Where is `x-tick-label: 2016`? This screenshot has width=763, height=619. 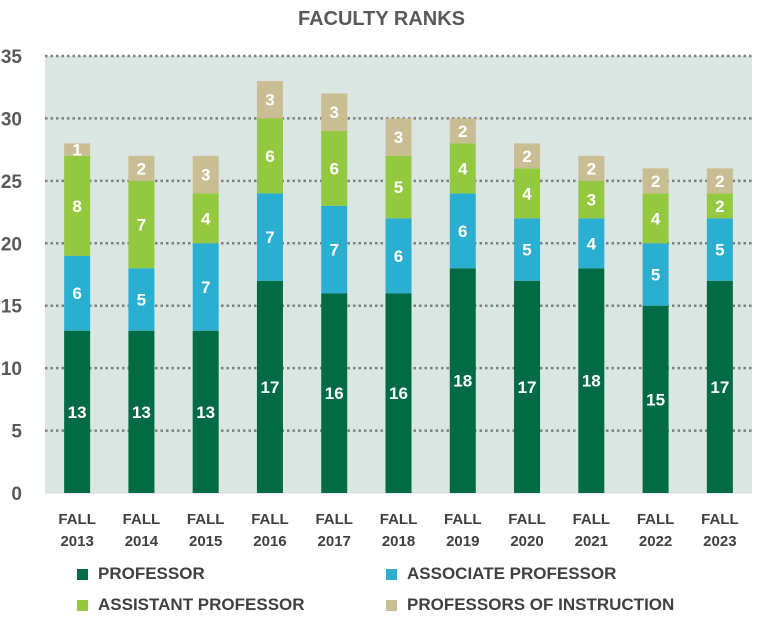
x-tick-label: 2016 is located at coordinates (269, 541).